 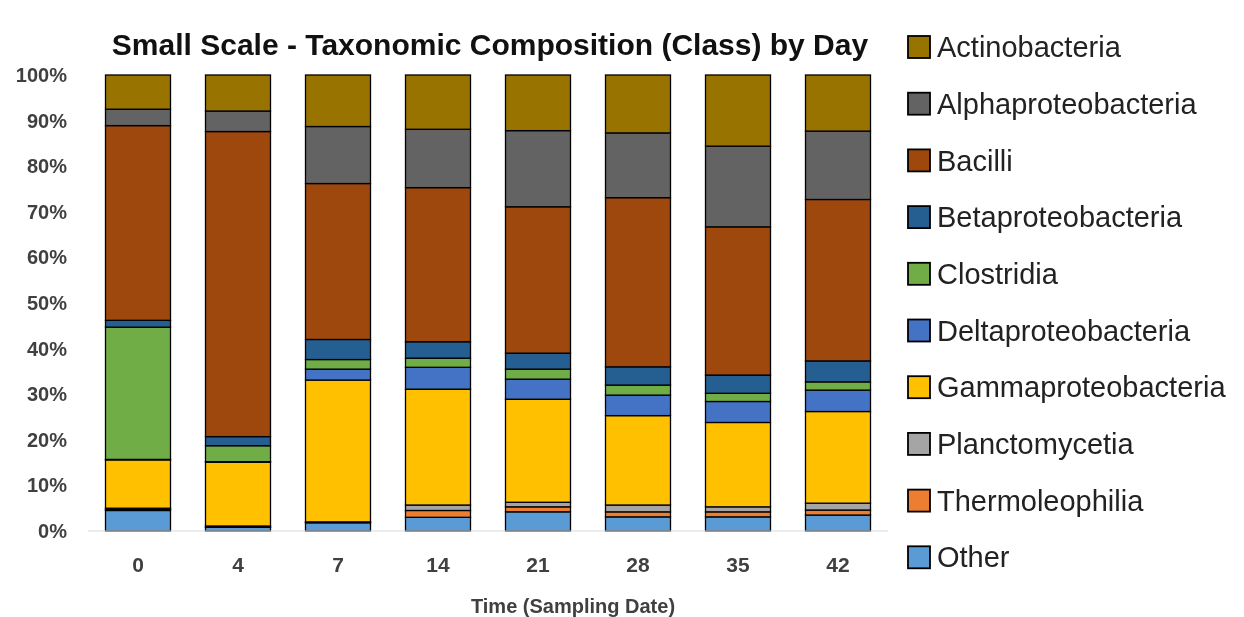 I want to click on y-tick-label: 50%, so click(x=47, y=303).